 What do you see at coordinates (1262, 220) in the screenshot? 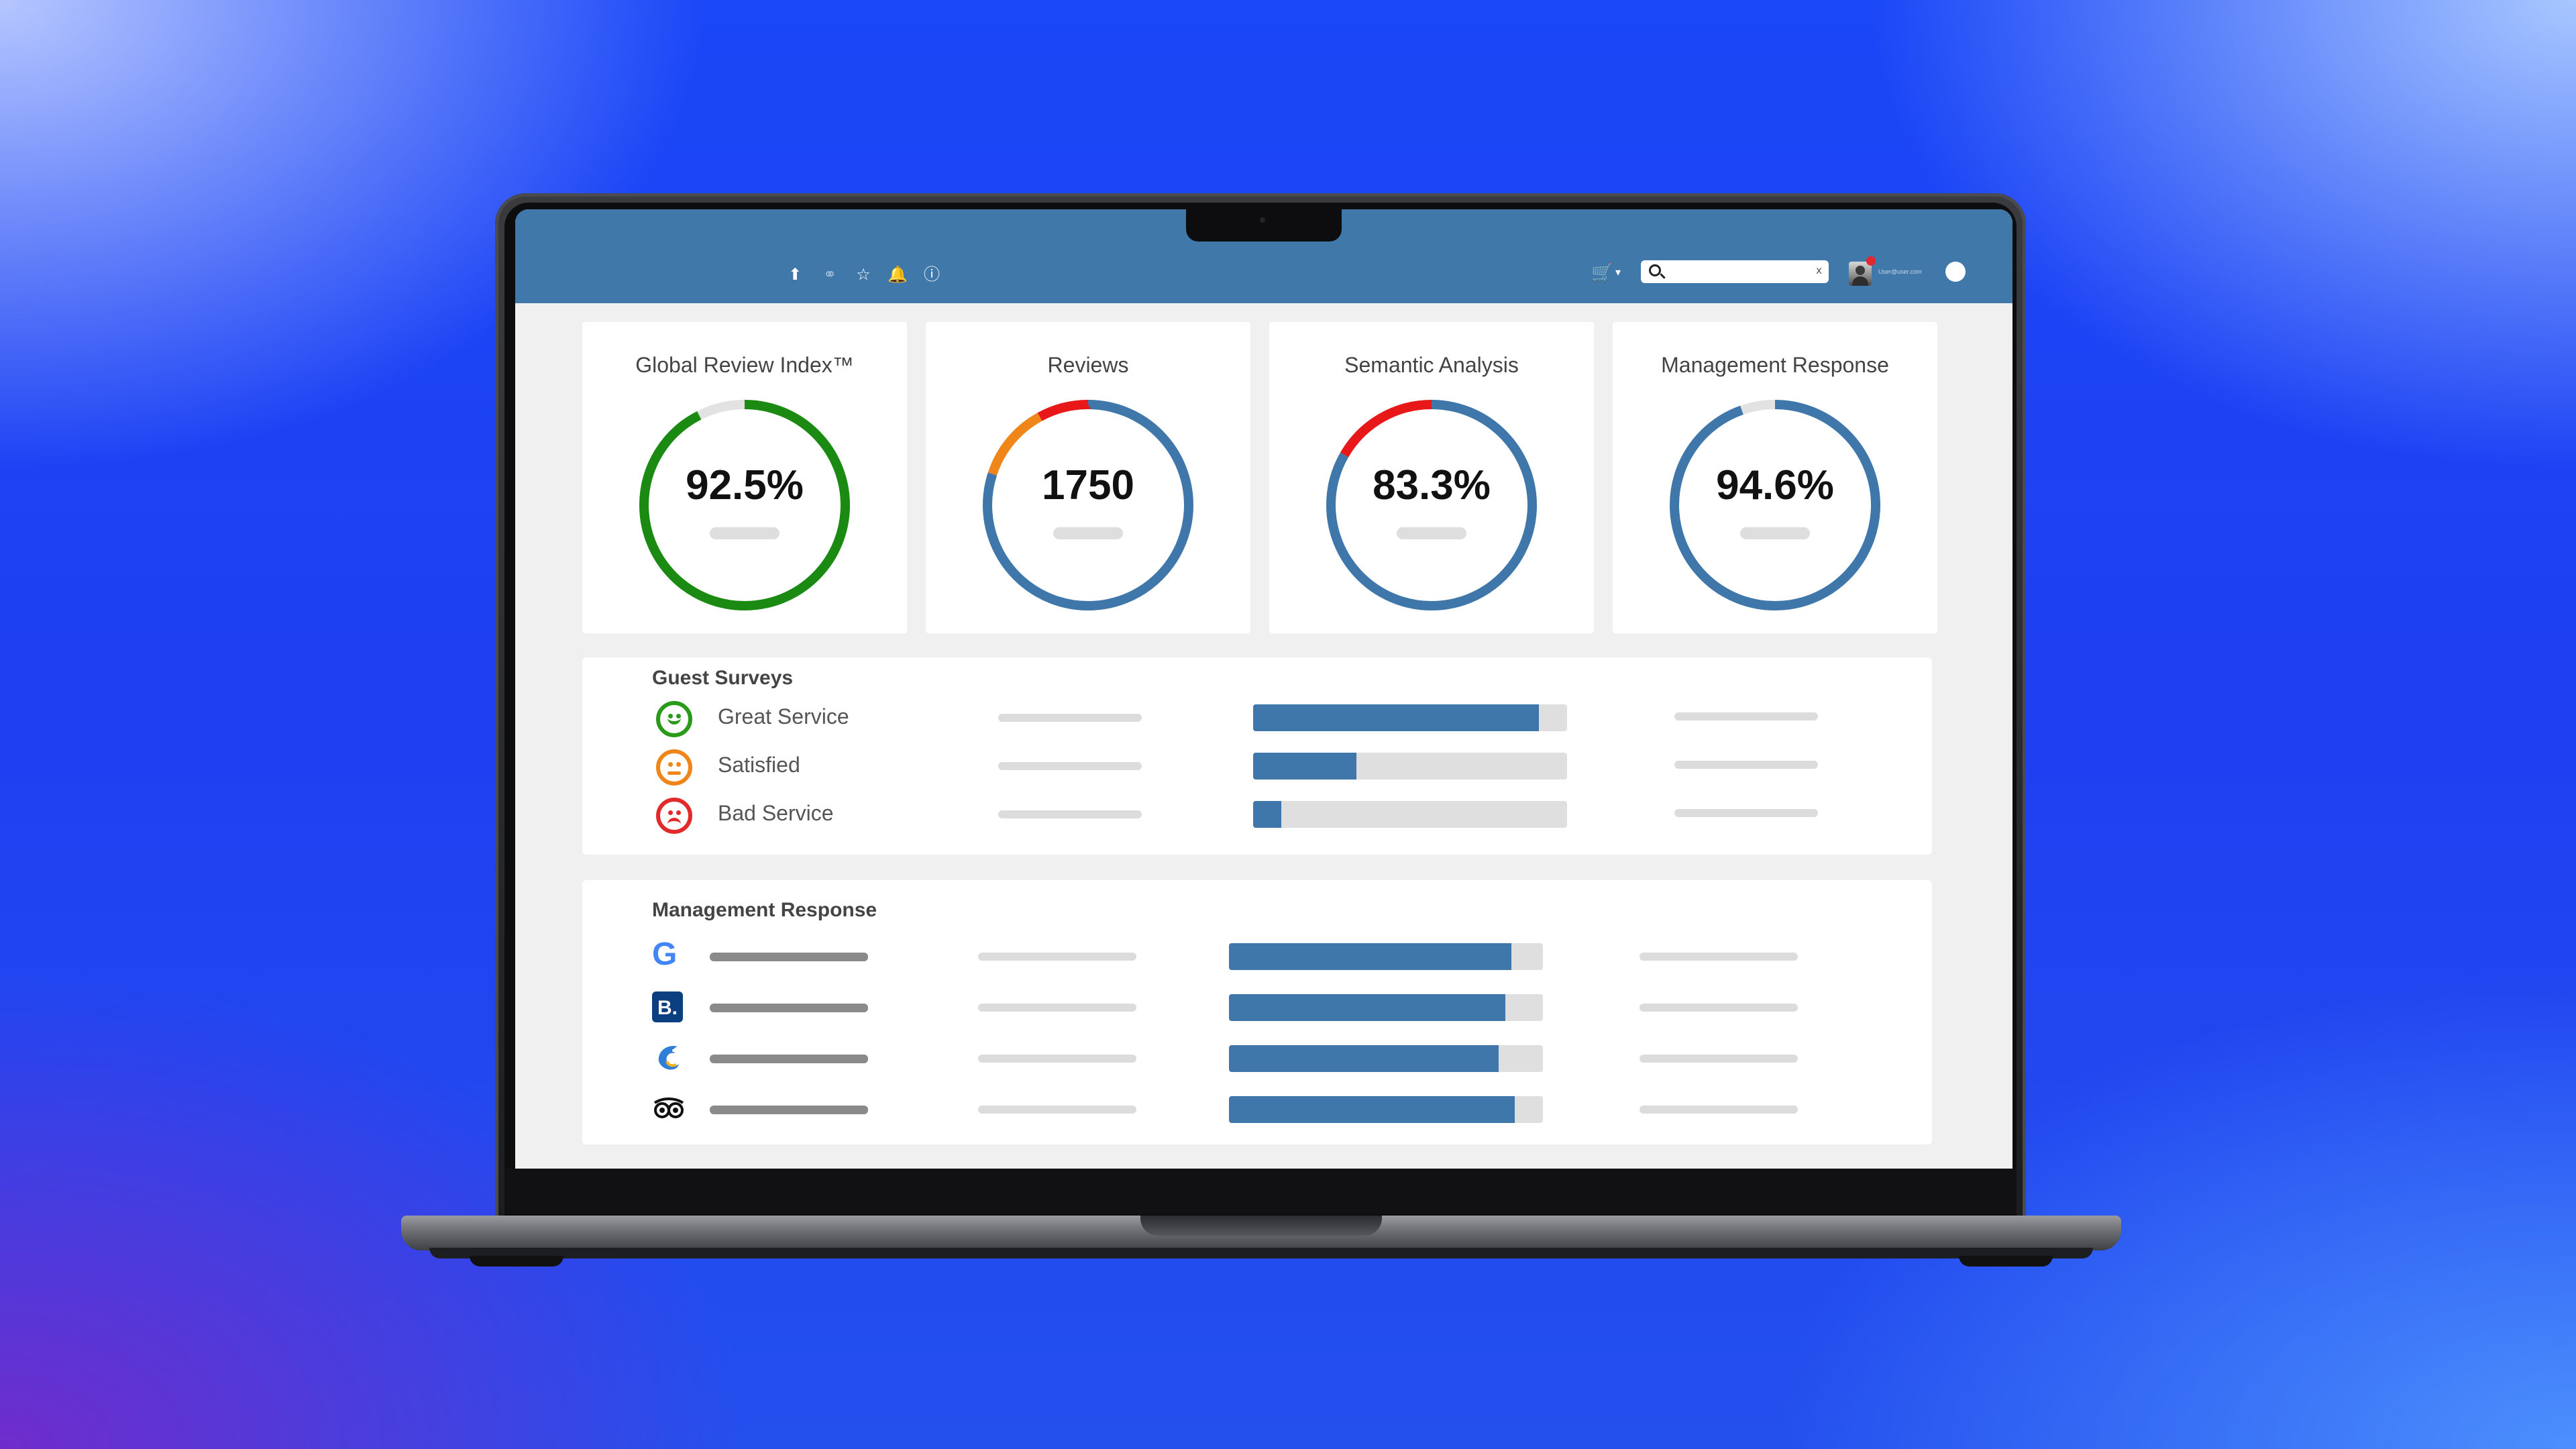
I see `camera` at bounding box center [1262, 220].